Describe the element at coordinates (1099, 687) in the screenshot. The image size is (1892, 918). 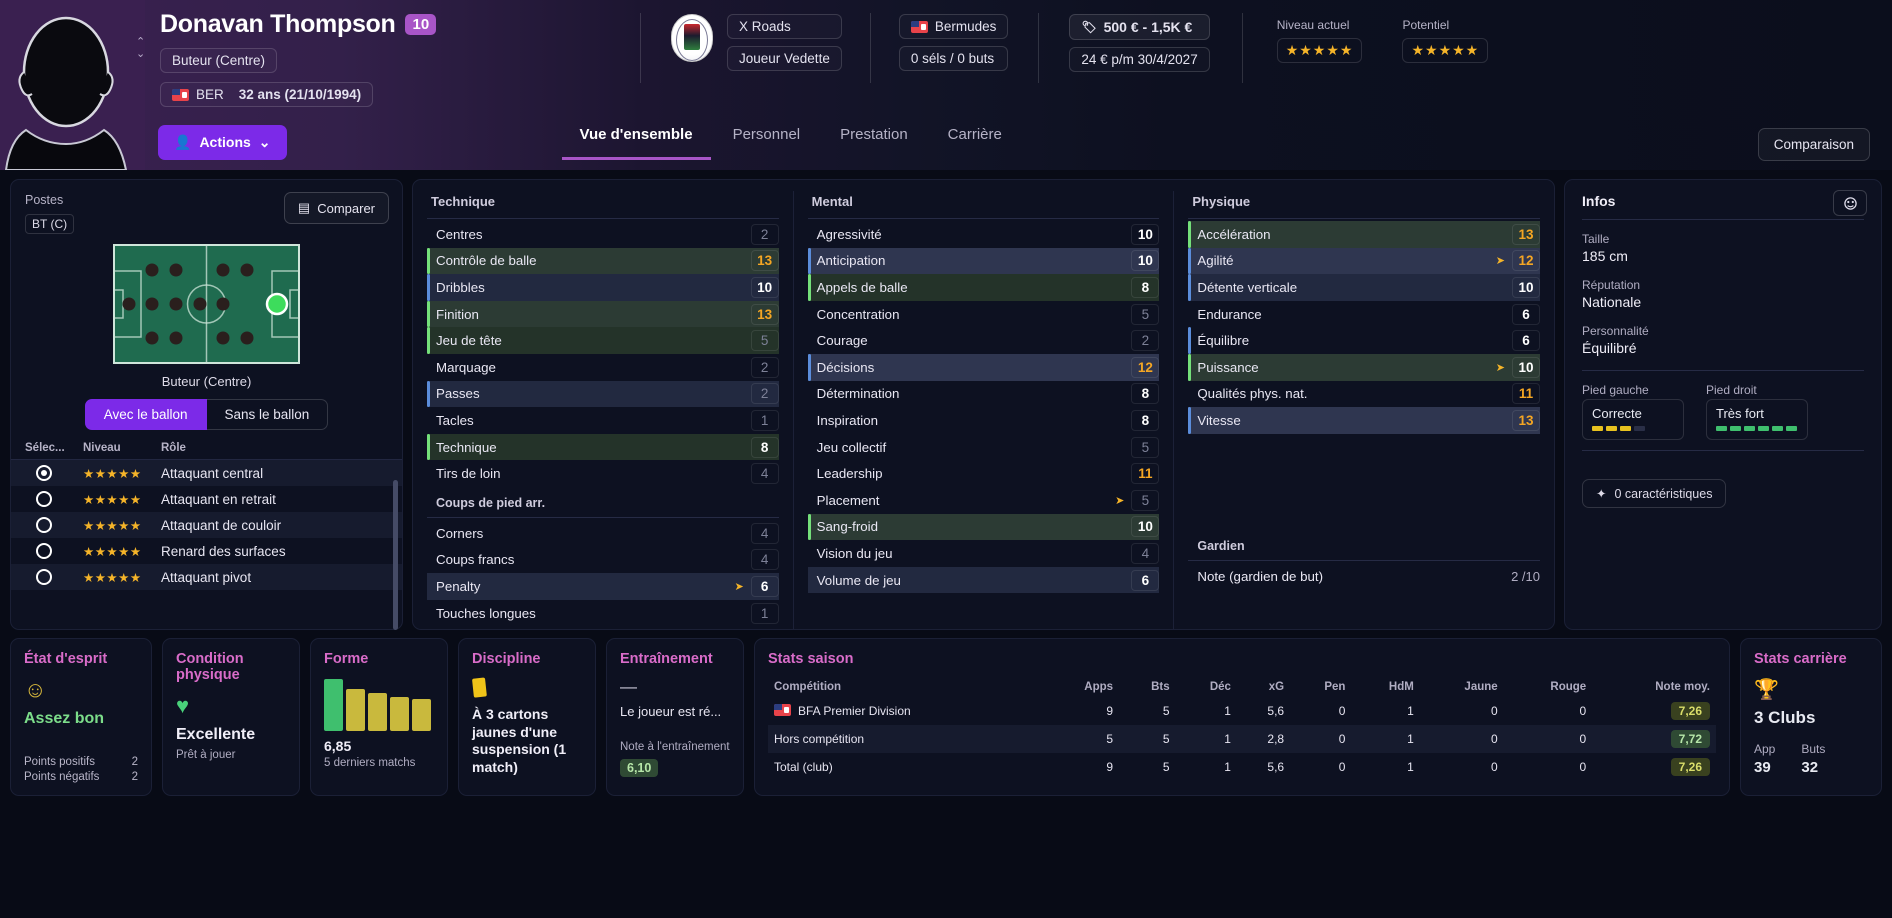
I see `stats-column-header: Apps` at that location.